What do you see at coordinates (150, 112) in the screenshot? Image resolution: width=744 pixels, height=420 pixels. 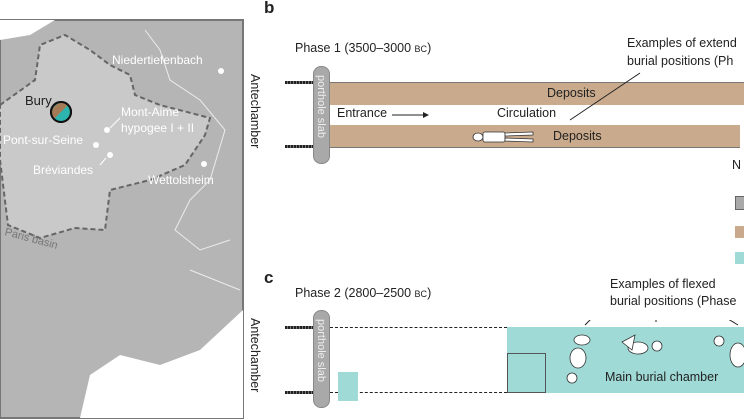 I see `label-mont-aime: Mont-Aime` at bounding box center [150, 112].